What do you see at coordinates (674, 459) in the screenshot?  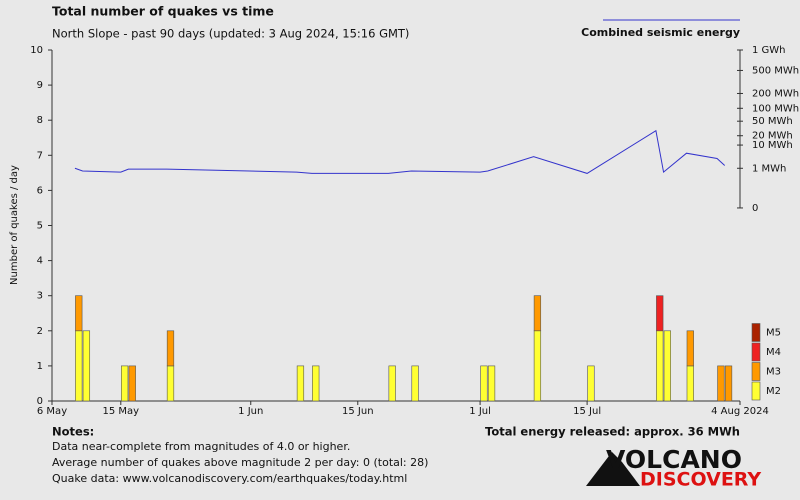 I see `logo-text: VOLCANO` at bounding box center [674, 459].